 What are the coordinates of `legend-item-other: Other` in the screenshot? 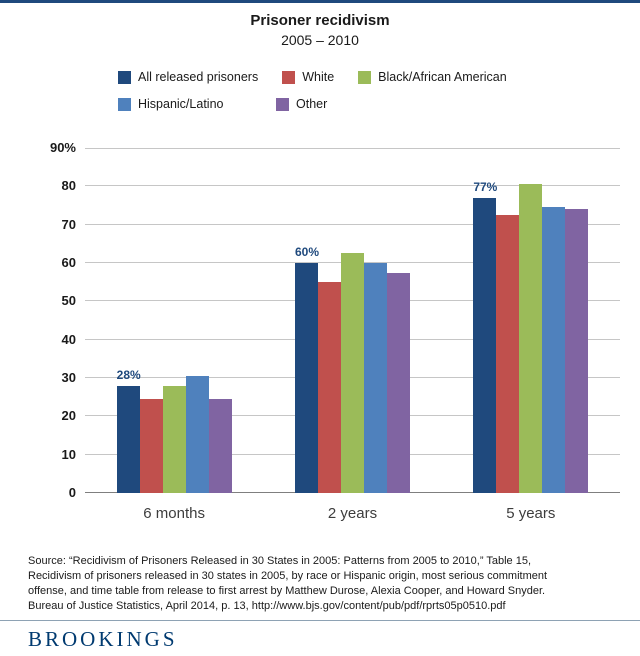 It's located at (301, 104).